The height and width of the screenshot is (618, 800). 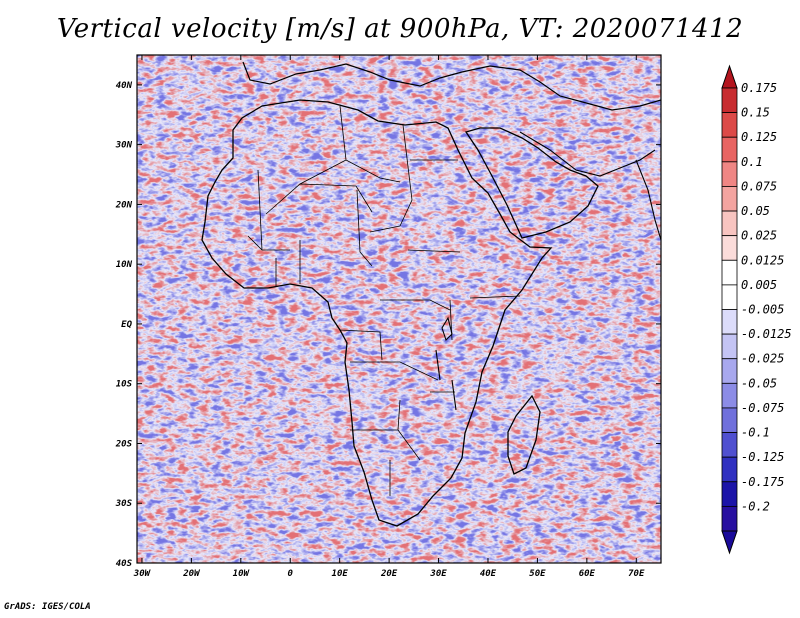 What do you see at coordinates (531, 183) in the screenshot?
I see `coastline-arabia` at bounding box center [531, 183].